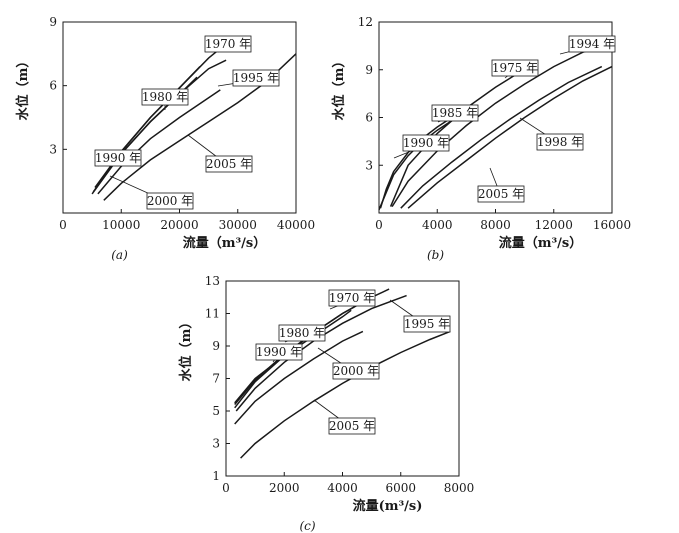 The image size is (679, 533). What do you see at coordinates (400, 488) in the screenshot?
I see `x-tick-label: 6000` at bounding box center [400, 488].